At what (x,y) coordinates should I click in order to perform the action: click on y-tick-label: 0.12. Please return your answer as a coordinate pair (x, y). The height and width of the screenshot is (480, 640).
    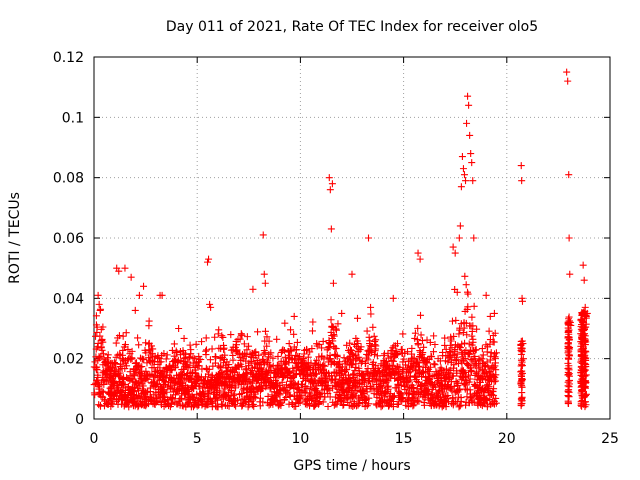
    Looking at the image, I should click on (68, 58).